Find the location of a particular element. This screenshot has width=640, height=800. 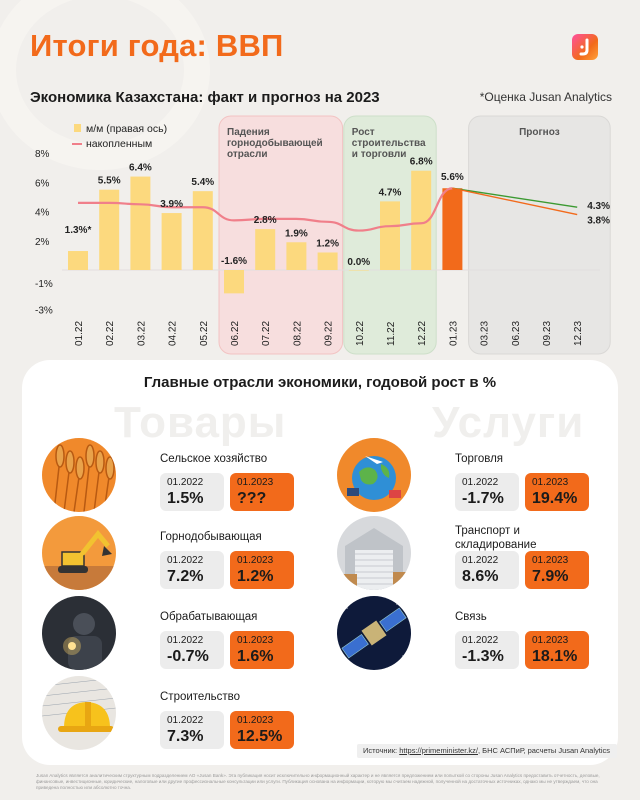

bar-08.22 is located at coordinates (296, 256).